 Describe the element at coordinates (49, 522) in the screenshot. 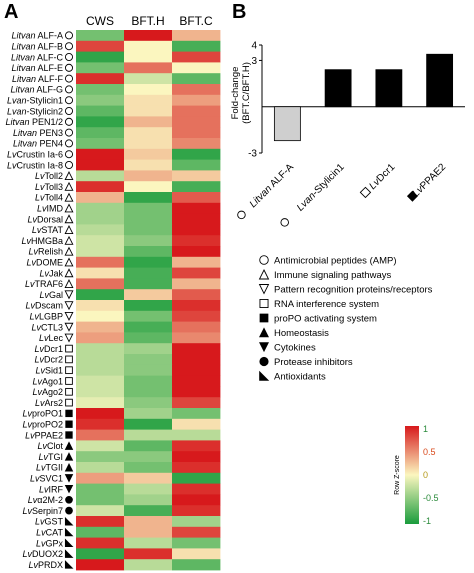

I see `heatmap-row-label: LvGST` at that location.